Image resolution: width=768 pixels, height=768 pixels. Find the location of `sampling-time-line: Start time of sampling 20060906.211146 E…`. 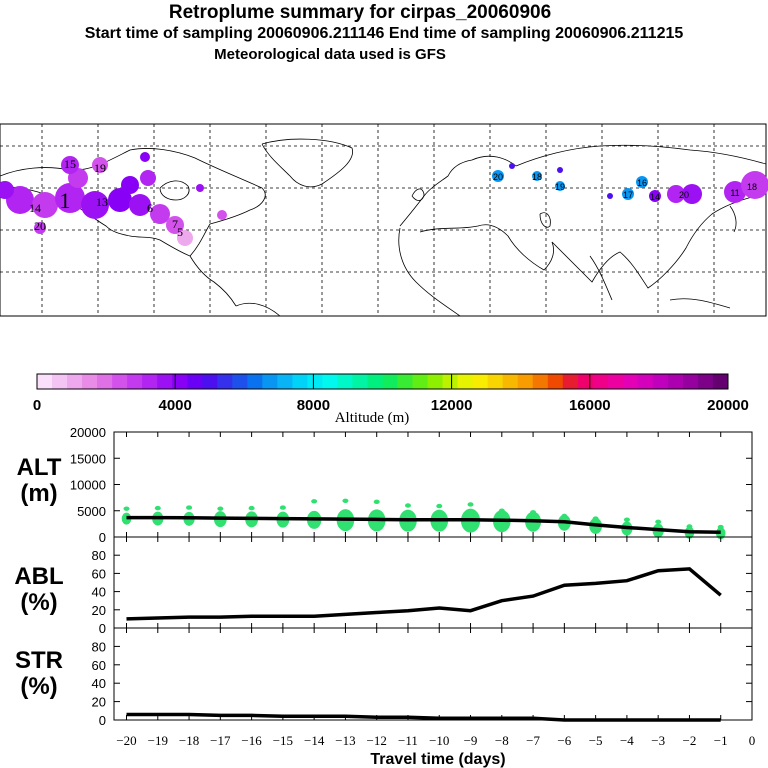

sampling-time-line: Start time of sampling 20060906.211146 E… is located at coordinates (384, 33).